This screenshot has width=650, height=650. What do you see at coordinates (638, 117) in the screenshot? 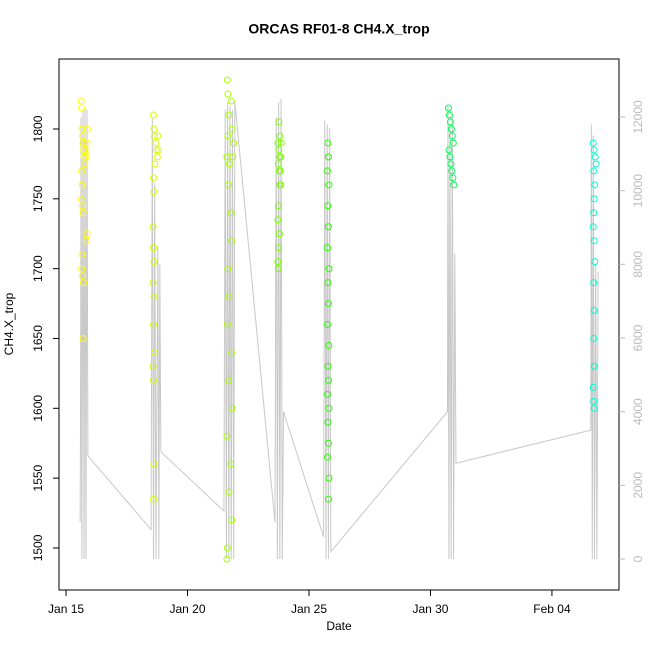
I see `y2-tick-label: 12000` at bounding box center [638, 117].